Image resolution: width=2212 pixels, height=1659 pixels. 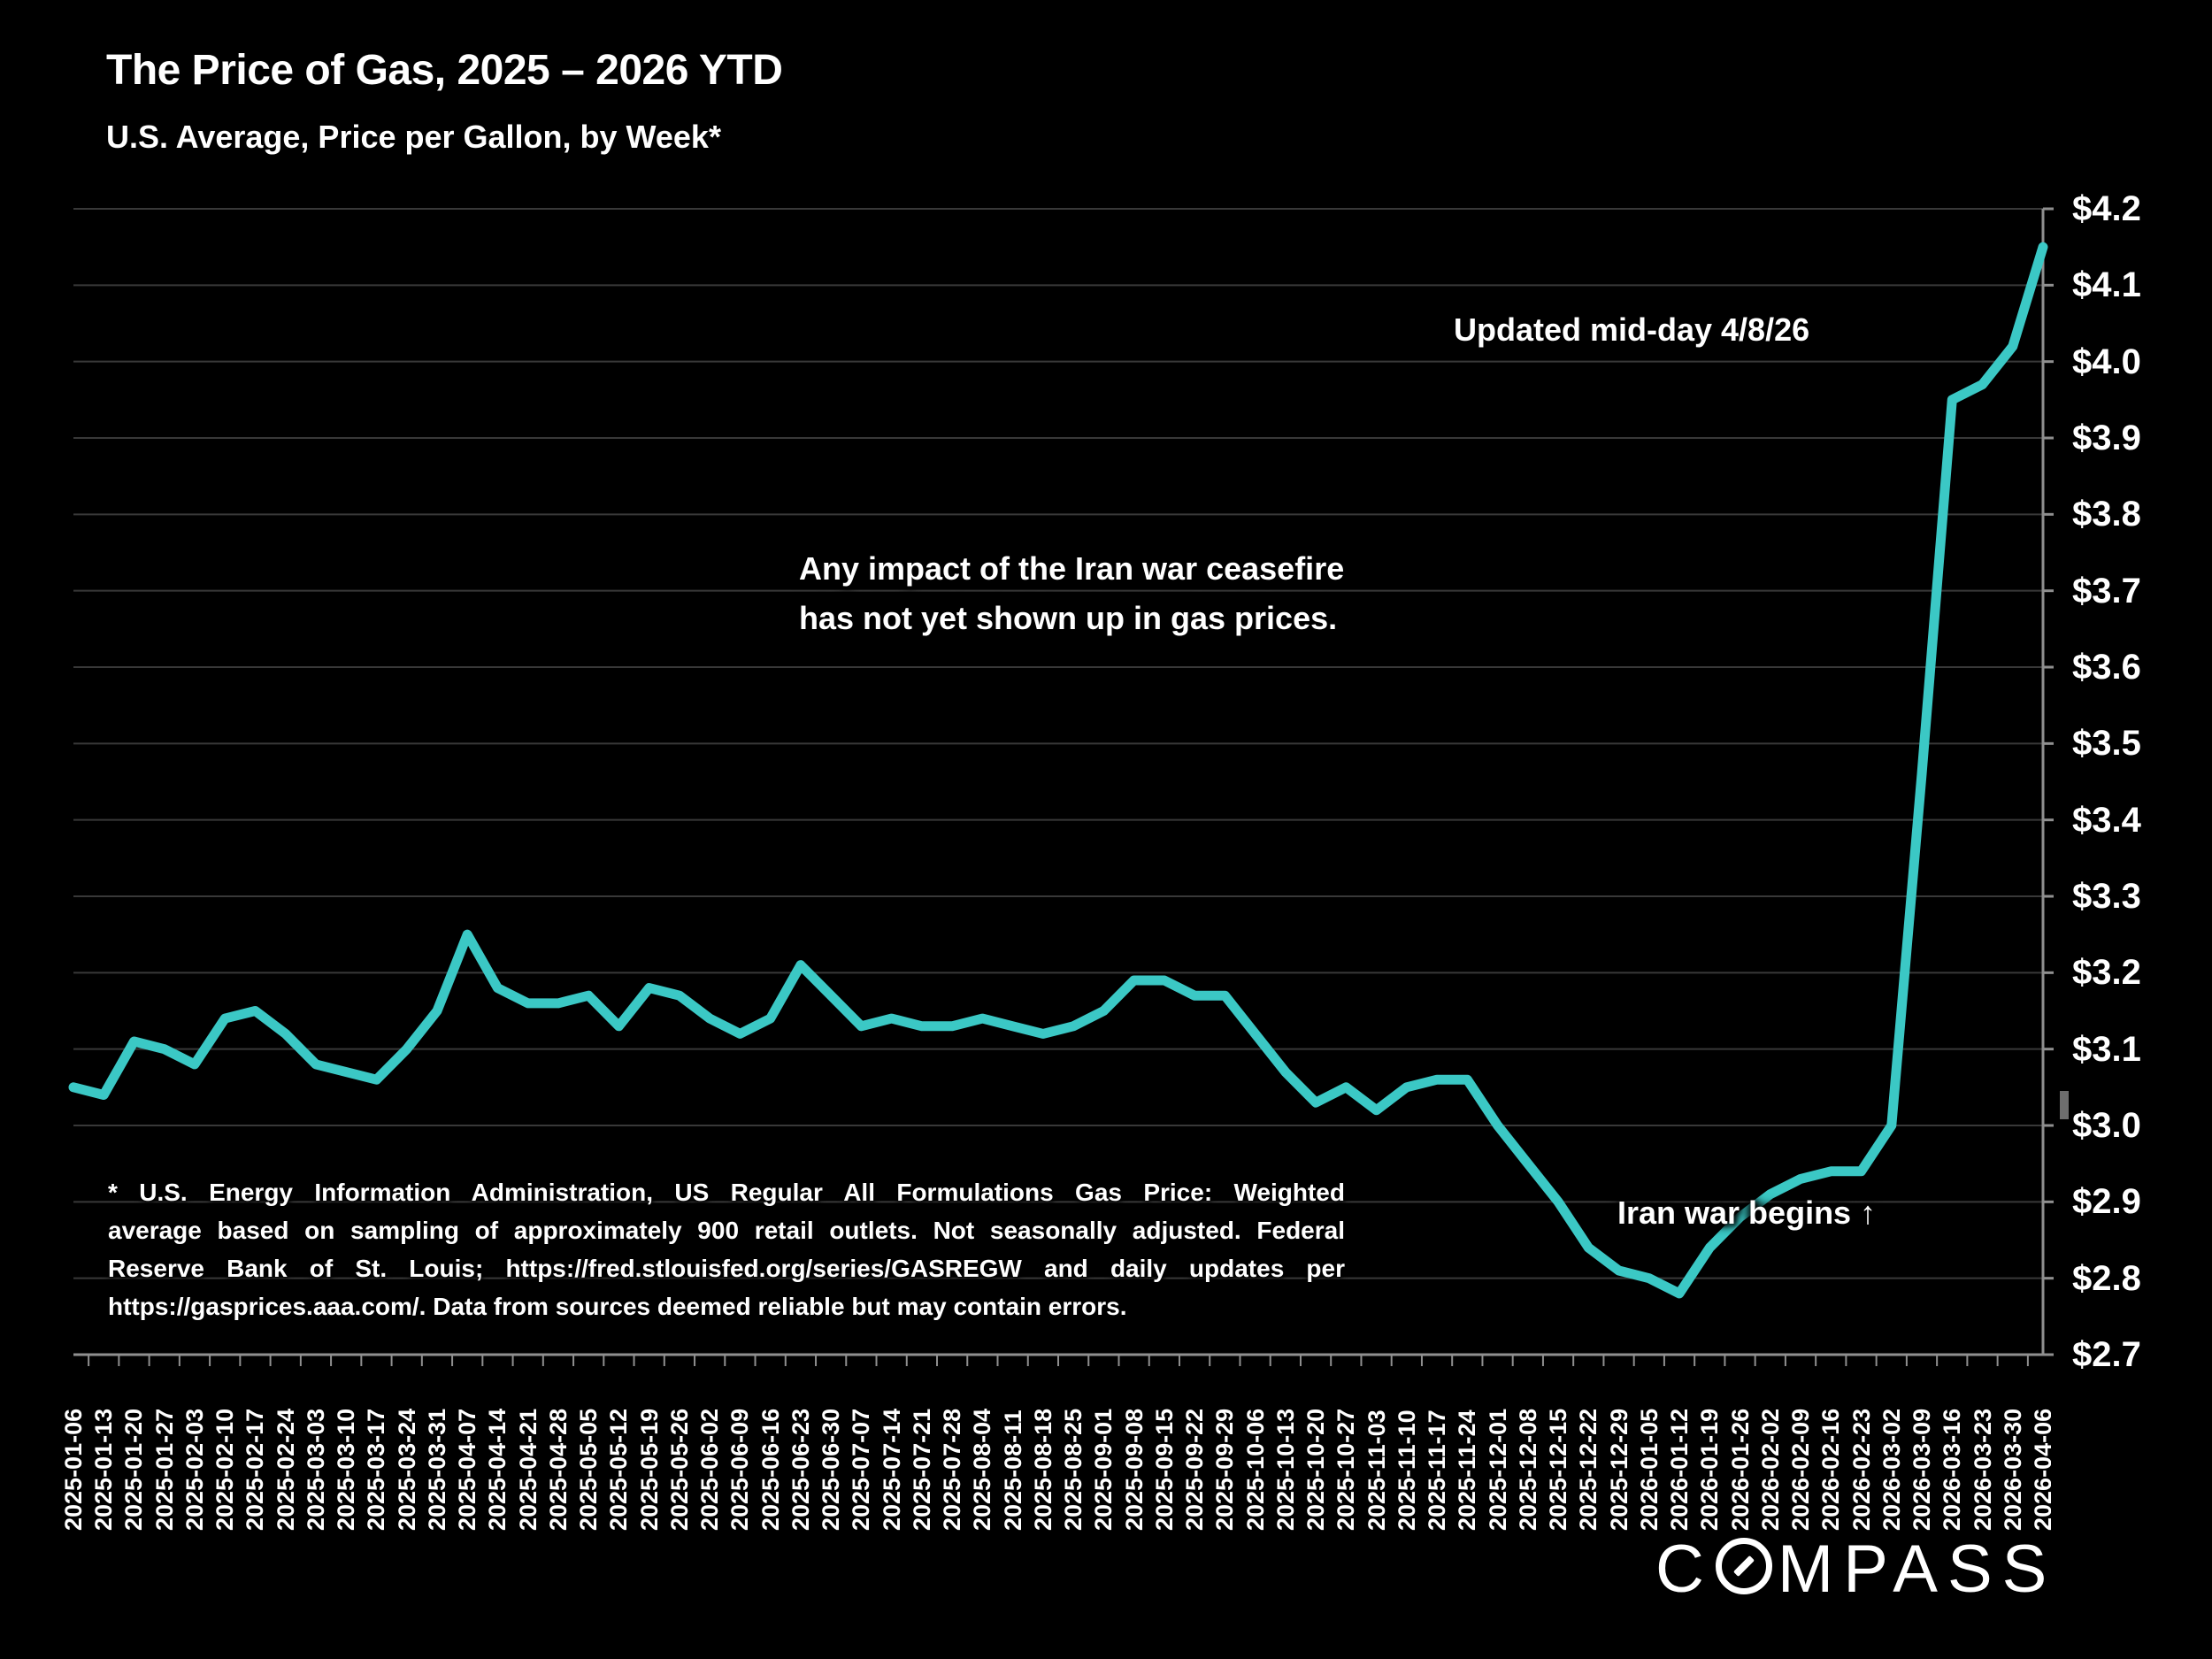 What do you see at coordinates (1685, 1569) in the screenshot?
I see `compass-logo-prefix: C` at bounding box center [1685, 1569].